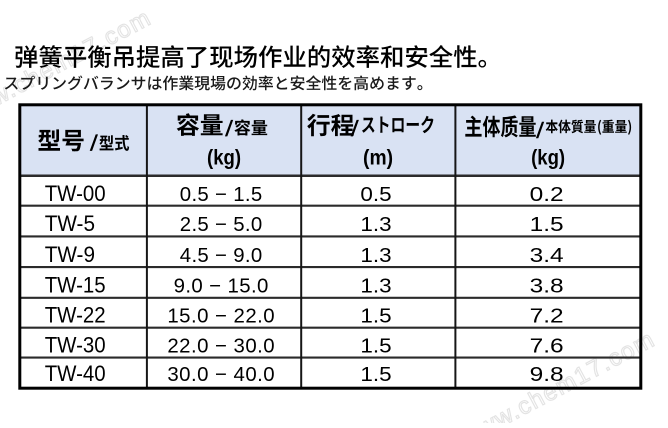 This screenshot has height=428, width=668. What do you see at coordinates (547, 317) in the screenshot?
I see `svg-text: 7.2` at bounding box center [547, 317].